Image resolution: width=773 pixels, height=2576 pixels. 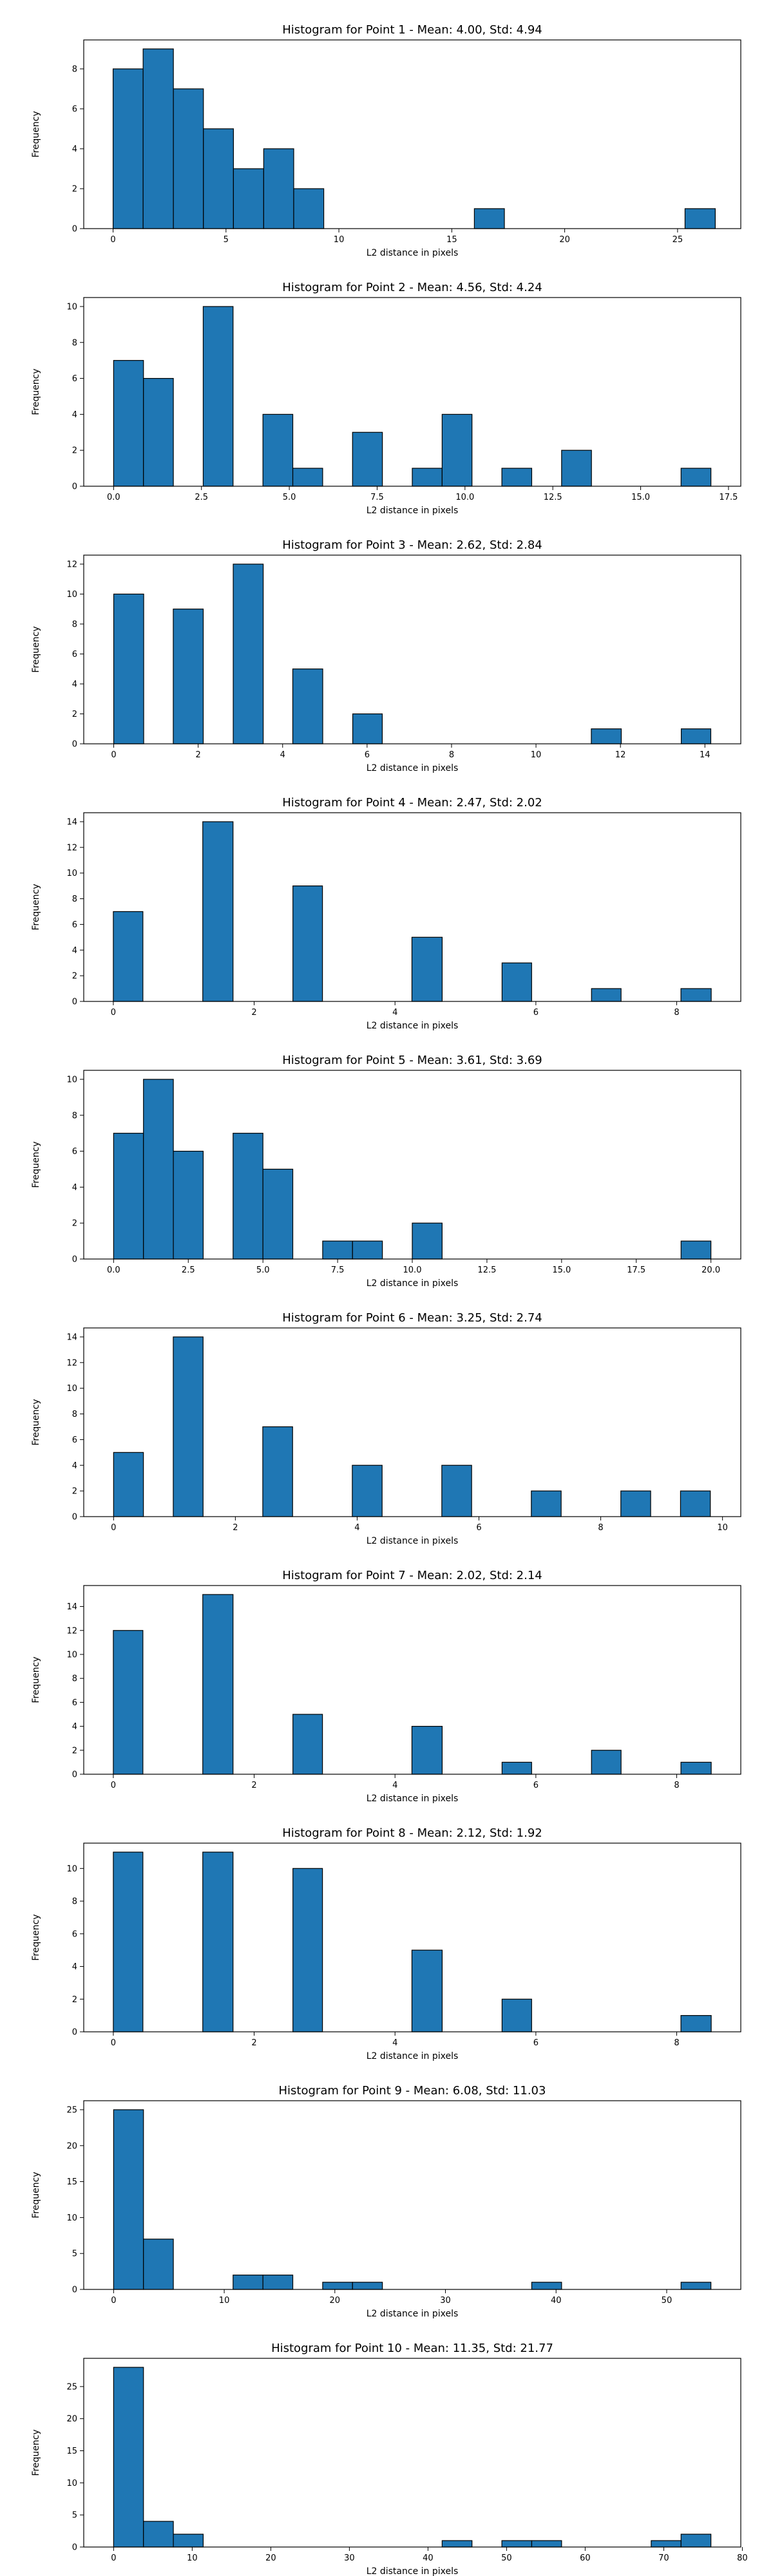 What do you see at coordinates (74, 2516) in the screenshot?
I see `y-tick-label: 5` at bounding box center [74, 2516].